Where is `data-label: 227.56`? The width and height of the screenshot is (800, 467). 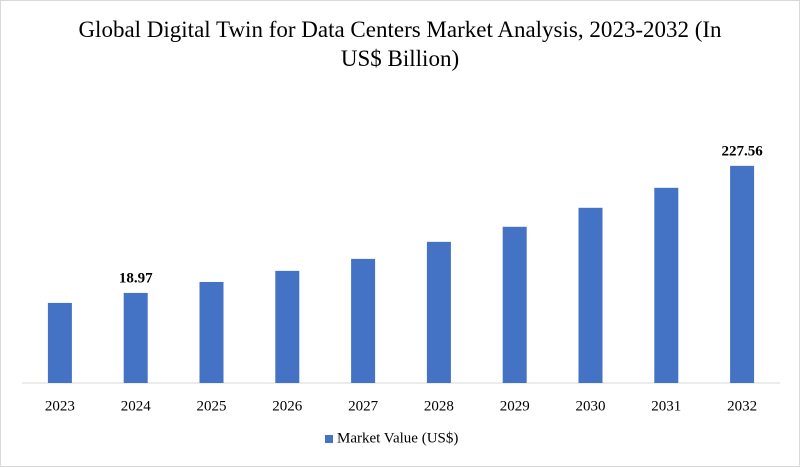
data-label: 227.56 is located at coordinates (742, 151).